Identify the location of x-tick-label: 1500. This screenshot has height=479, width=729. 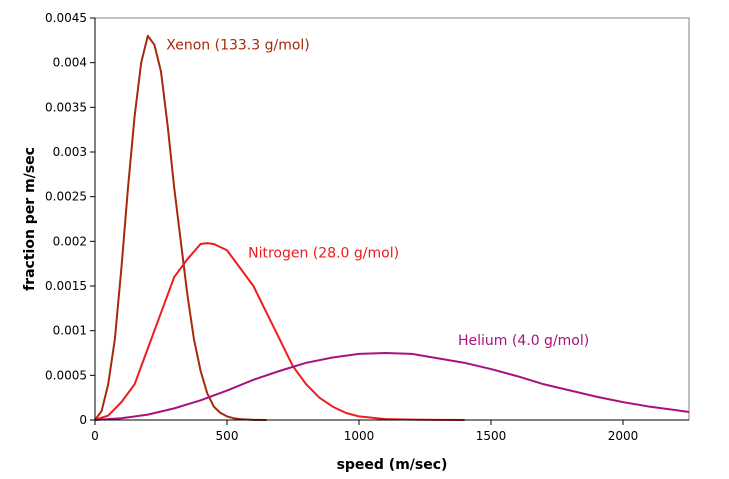
(491, 436).